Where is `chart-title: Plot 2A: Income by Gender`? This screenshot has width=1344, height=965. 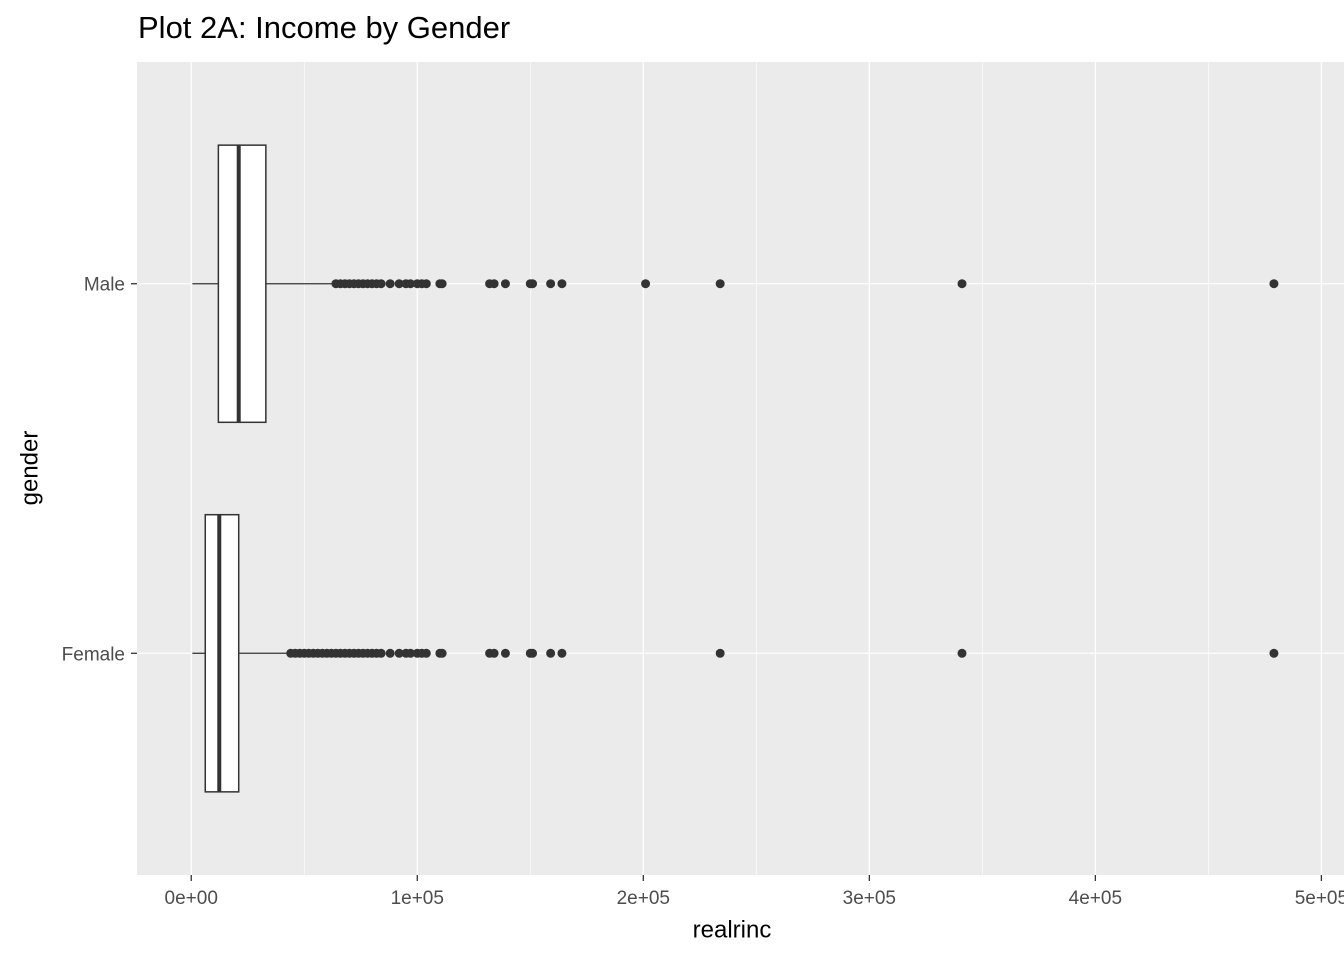 chart-title: Plot 2A: Income by Gender is located at coordinates (324, 27).